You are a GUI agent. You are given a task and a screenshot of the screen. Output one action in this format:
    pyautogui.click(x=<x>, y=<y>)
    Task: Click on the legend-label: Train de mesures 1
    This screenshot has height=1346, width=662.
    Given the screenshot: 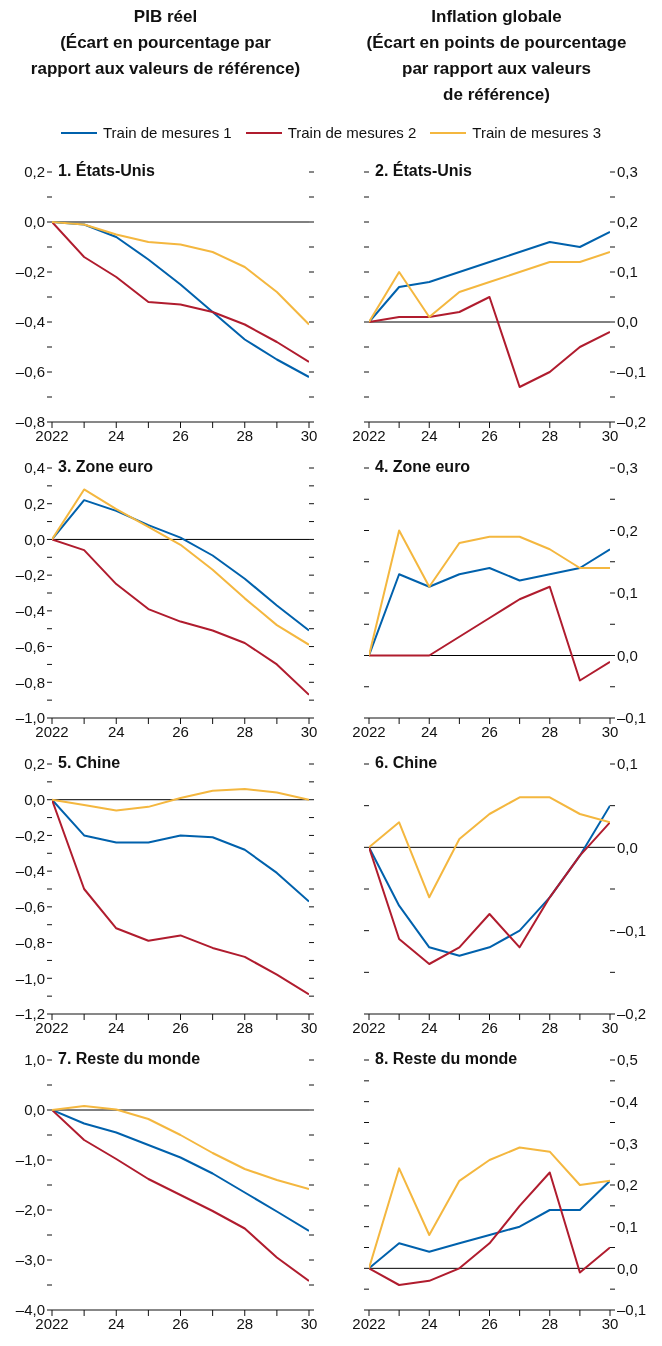 What is the action you would take?
    pyautogui.click(x=167, y=132)
    